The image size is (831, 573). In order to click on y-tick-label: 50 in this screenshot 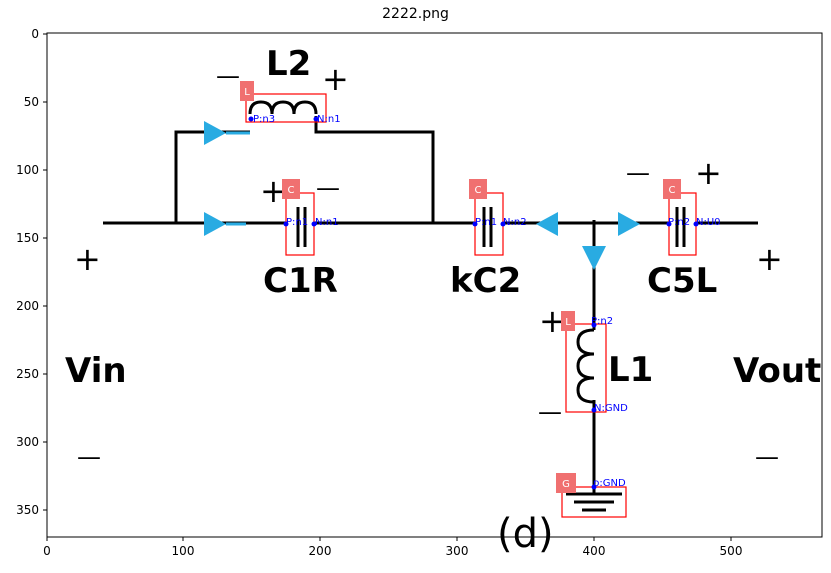, I will do `click(31, 102)`.